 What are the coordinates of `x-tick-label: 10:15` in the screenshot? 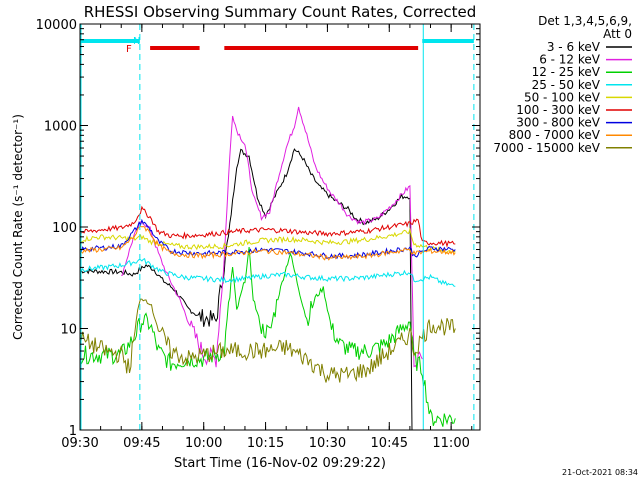 It's located at (265, 443).